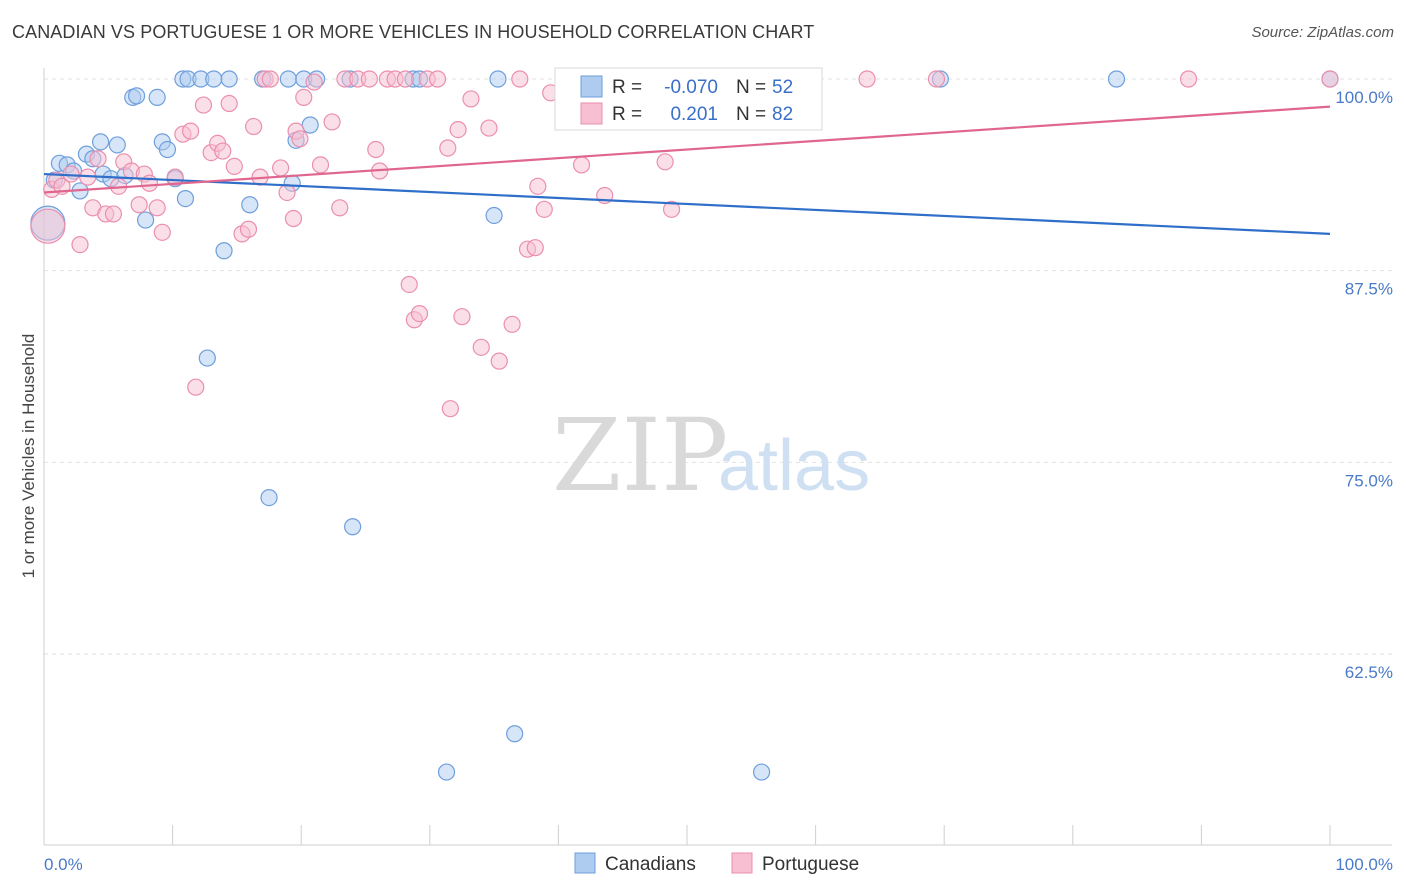 This screenshot has width=1406, height=892. I want to click on stats-r-value-canadians: -0.070, so click(691, 87).